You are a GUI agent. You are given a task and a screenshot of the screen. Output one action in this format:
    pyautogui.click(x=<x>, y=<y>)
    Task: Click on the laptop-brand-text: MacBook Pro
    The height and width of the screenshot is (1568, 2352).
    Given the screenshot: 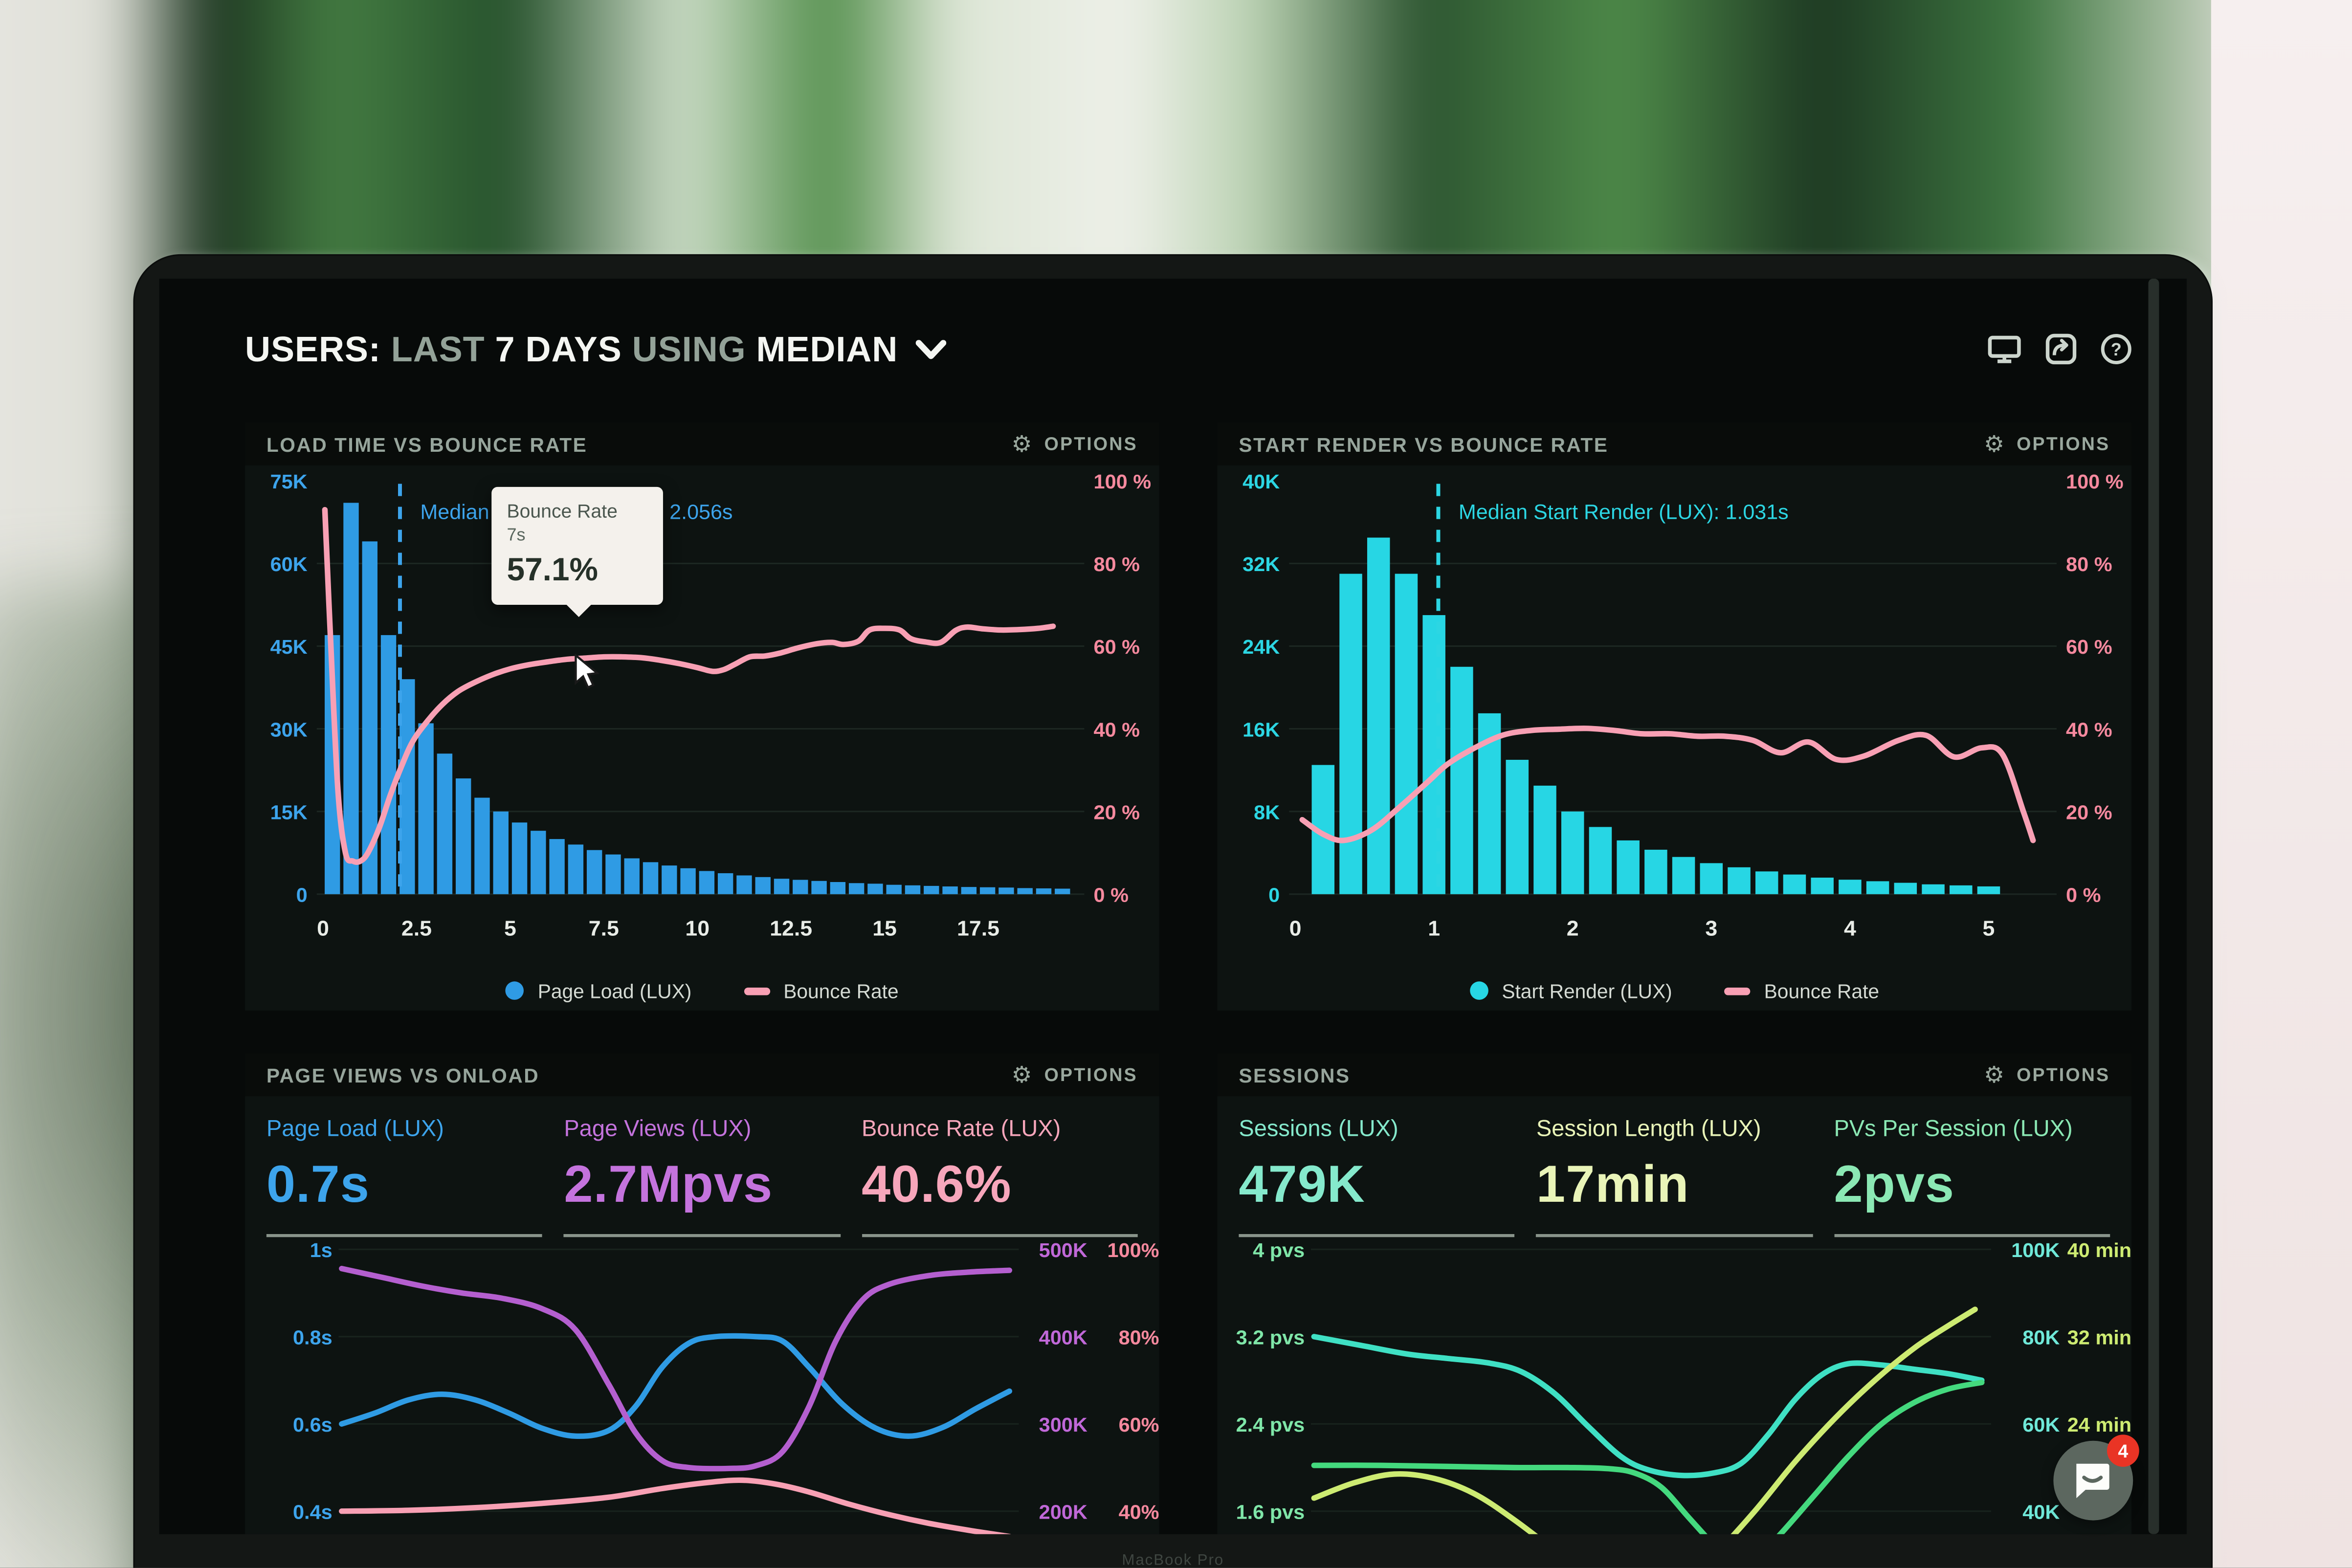 What is the action you would take?
    pyautogui.click(x=1173, y=1560)
    